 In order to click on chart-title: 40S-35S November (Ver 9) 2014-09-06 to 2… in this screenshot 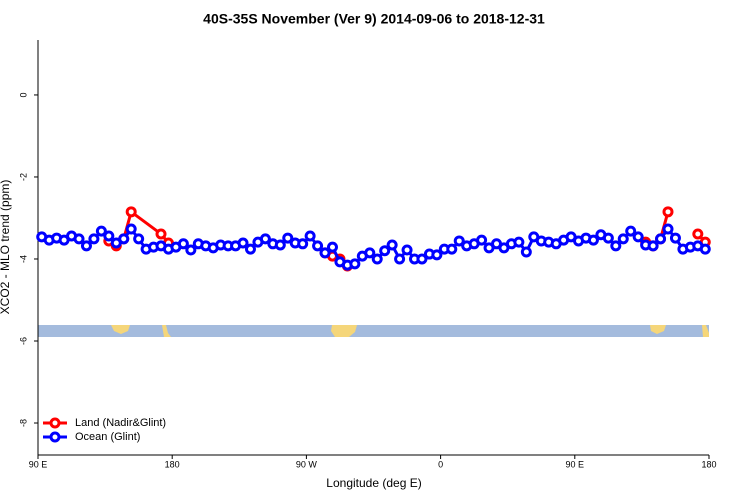, I will do `click(374, 19)`.